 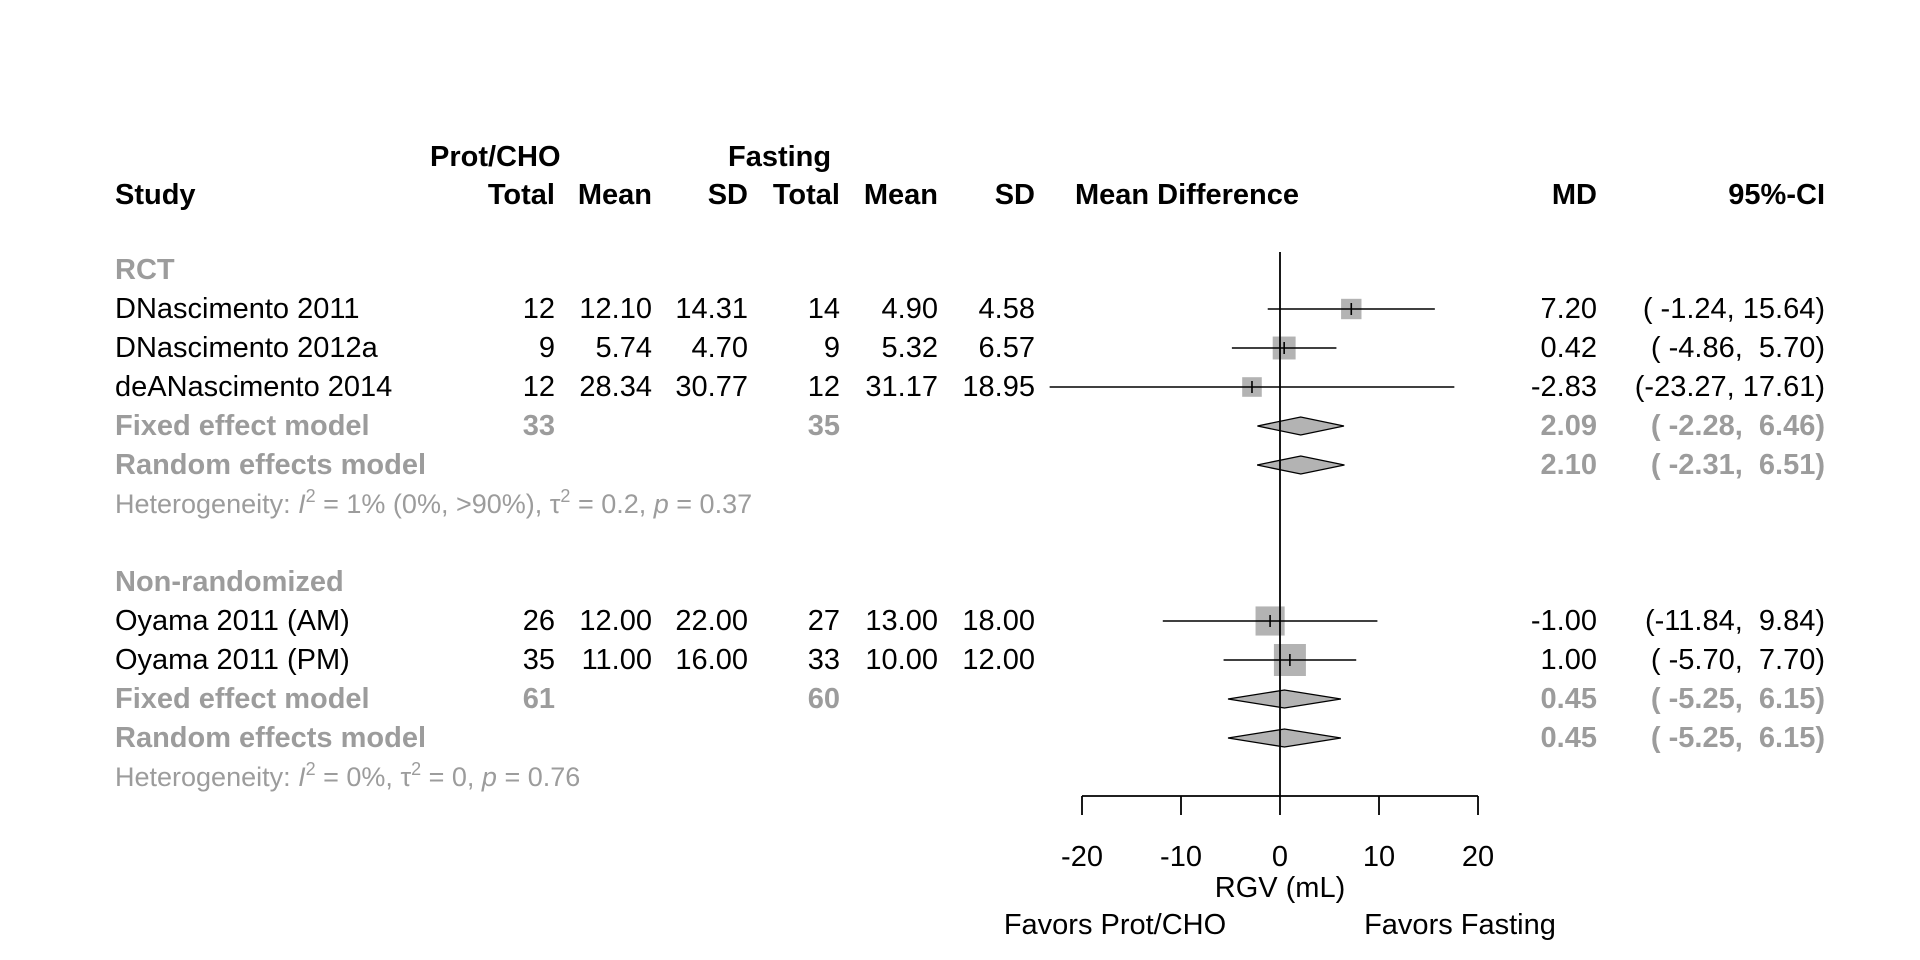 I want to click on c-mean: 13.00, so click(x=901, y=621).